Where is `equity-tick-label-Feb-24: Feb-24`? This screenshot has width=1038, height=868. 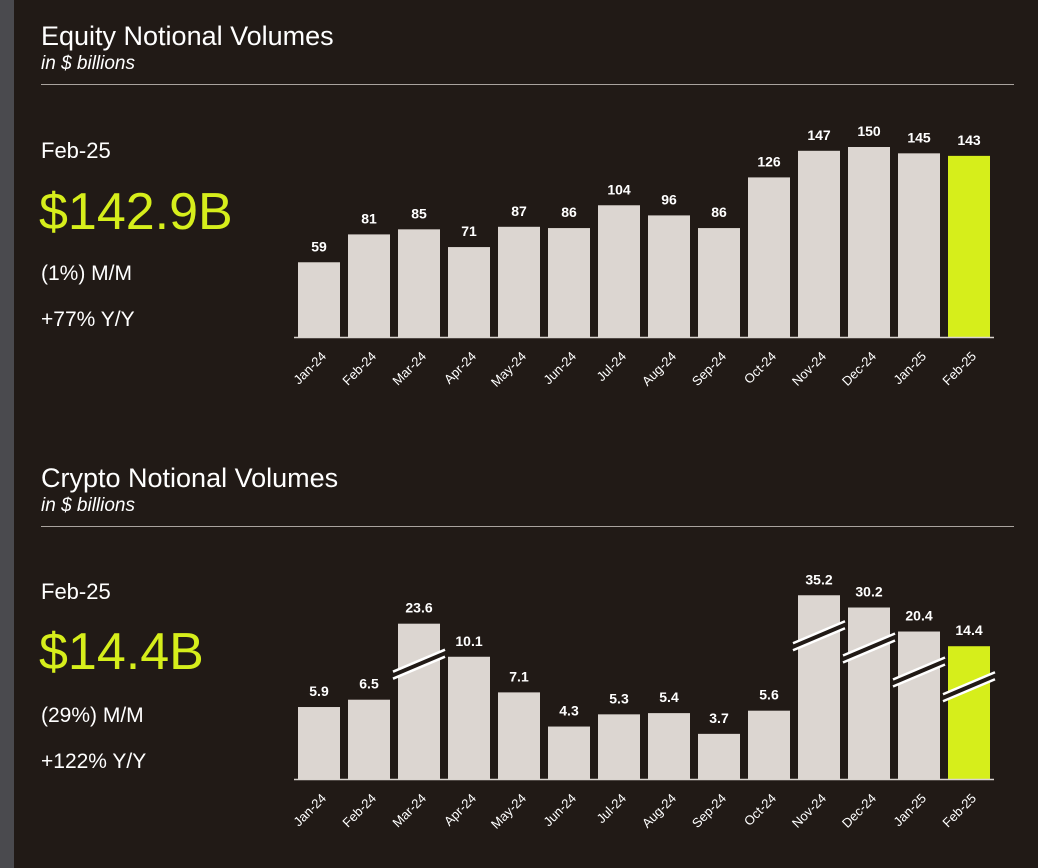 equity-tick-label-Feb-24: Feb-24 is located at coordinates (359, 369).